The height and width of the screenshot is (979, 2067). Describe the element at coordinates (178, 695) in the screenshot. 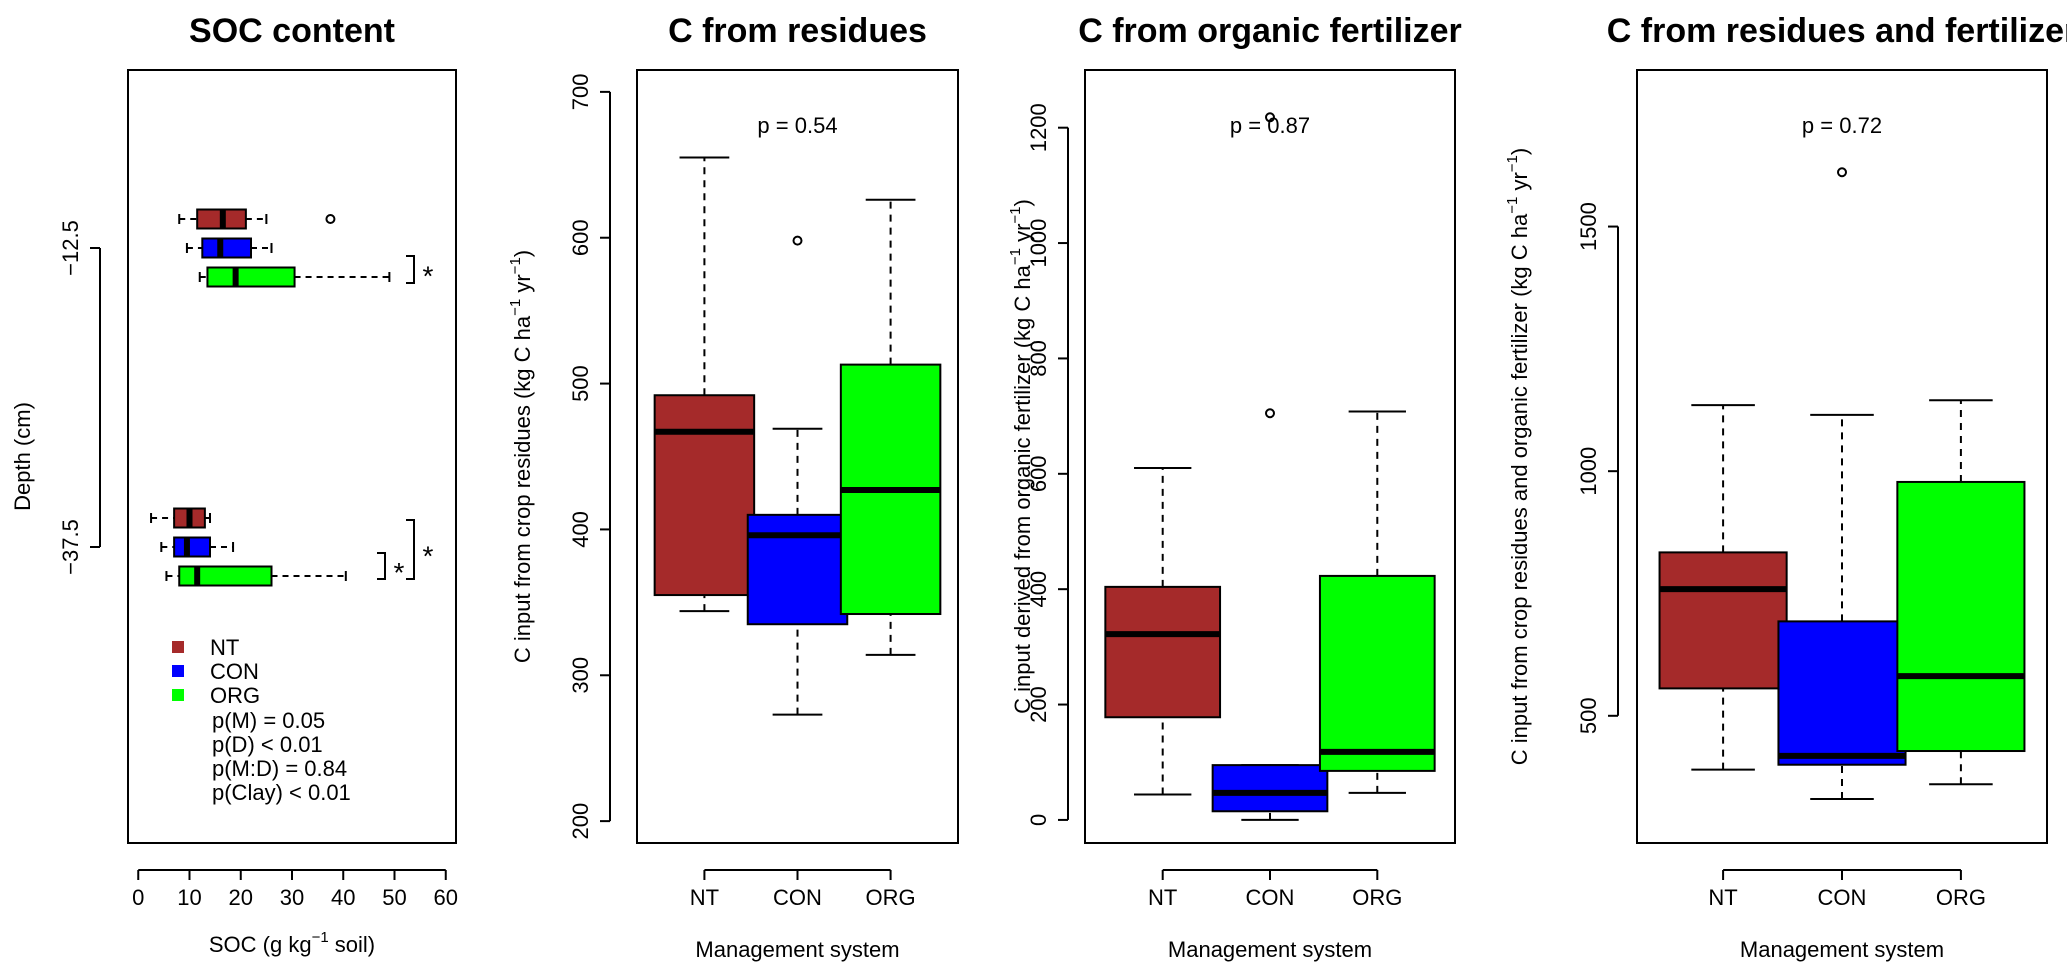

I see `legend-swatch-org` at that location.